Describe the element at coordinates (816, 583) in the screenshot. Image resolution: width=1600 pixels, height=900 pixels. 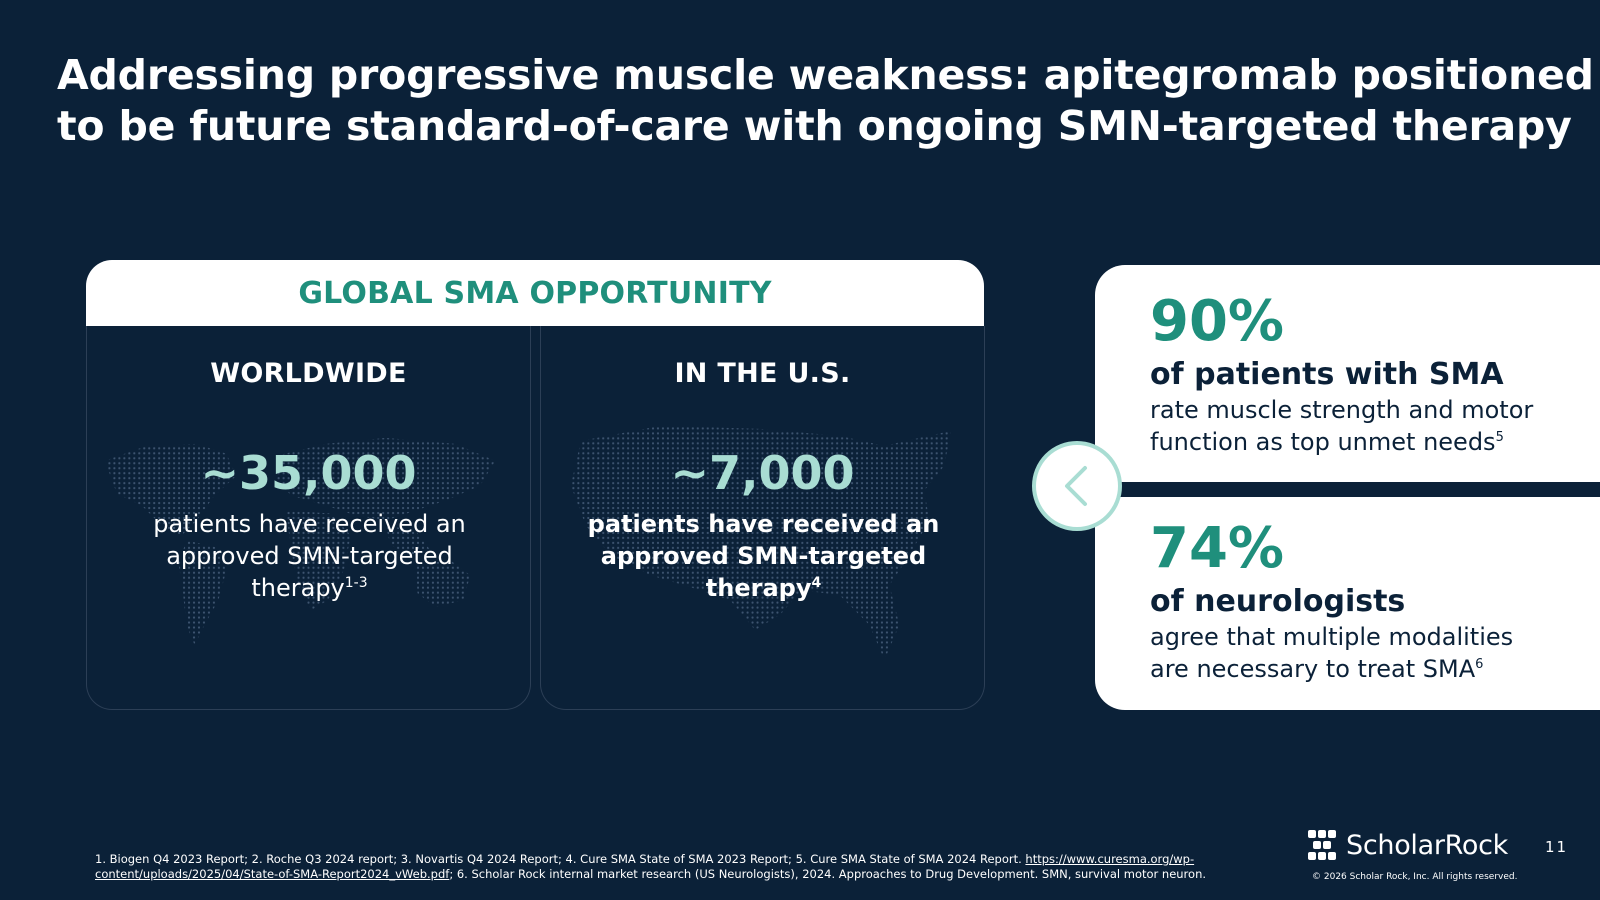
I see `us-reference: 4` at that location.